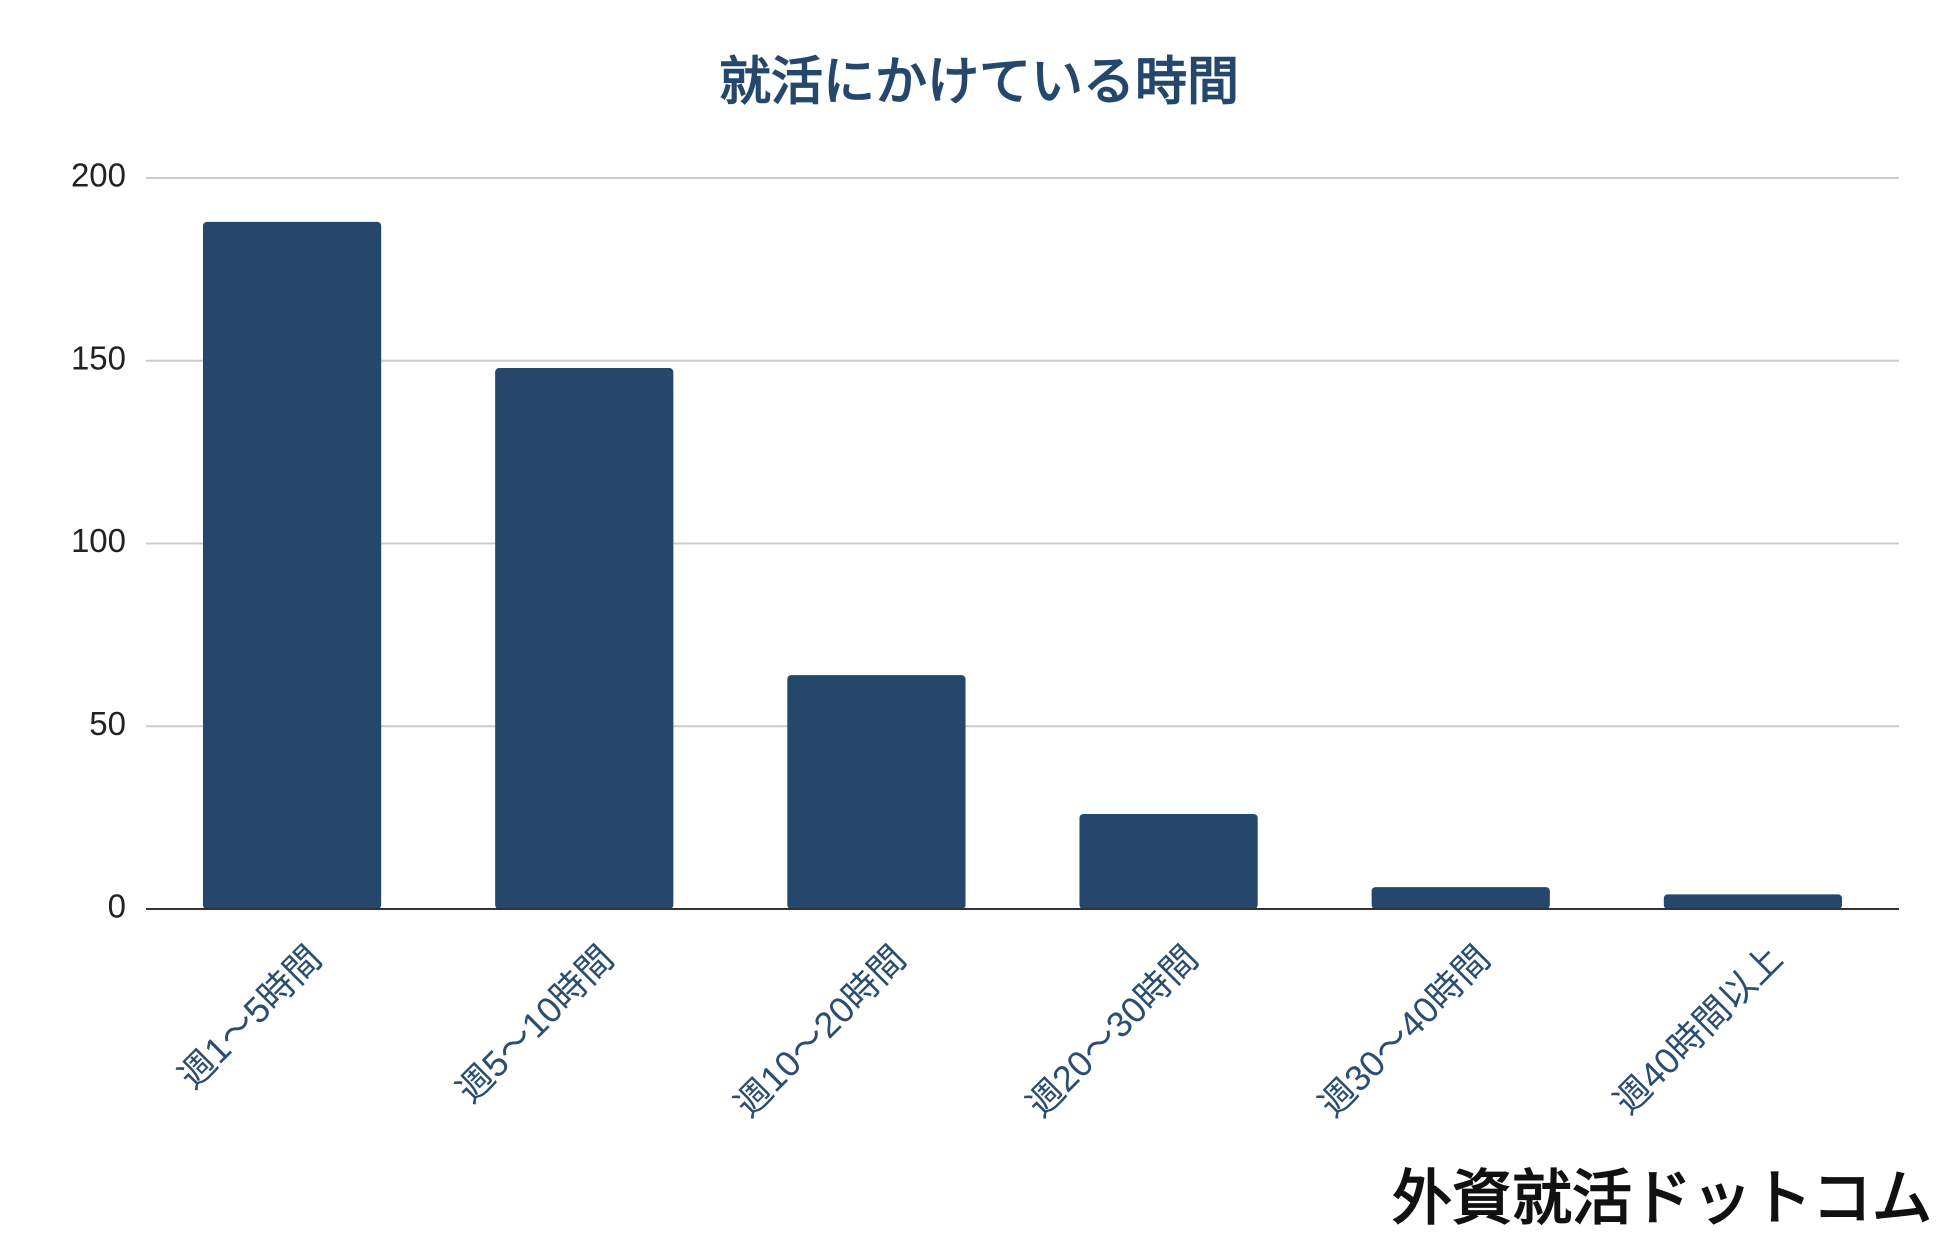 The width and height of the screenshot is (1950, 1241). I want to click on x-tick-label: 週30〜40時間, so click(1404, 1030).